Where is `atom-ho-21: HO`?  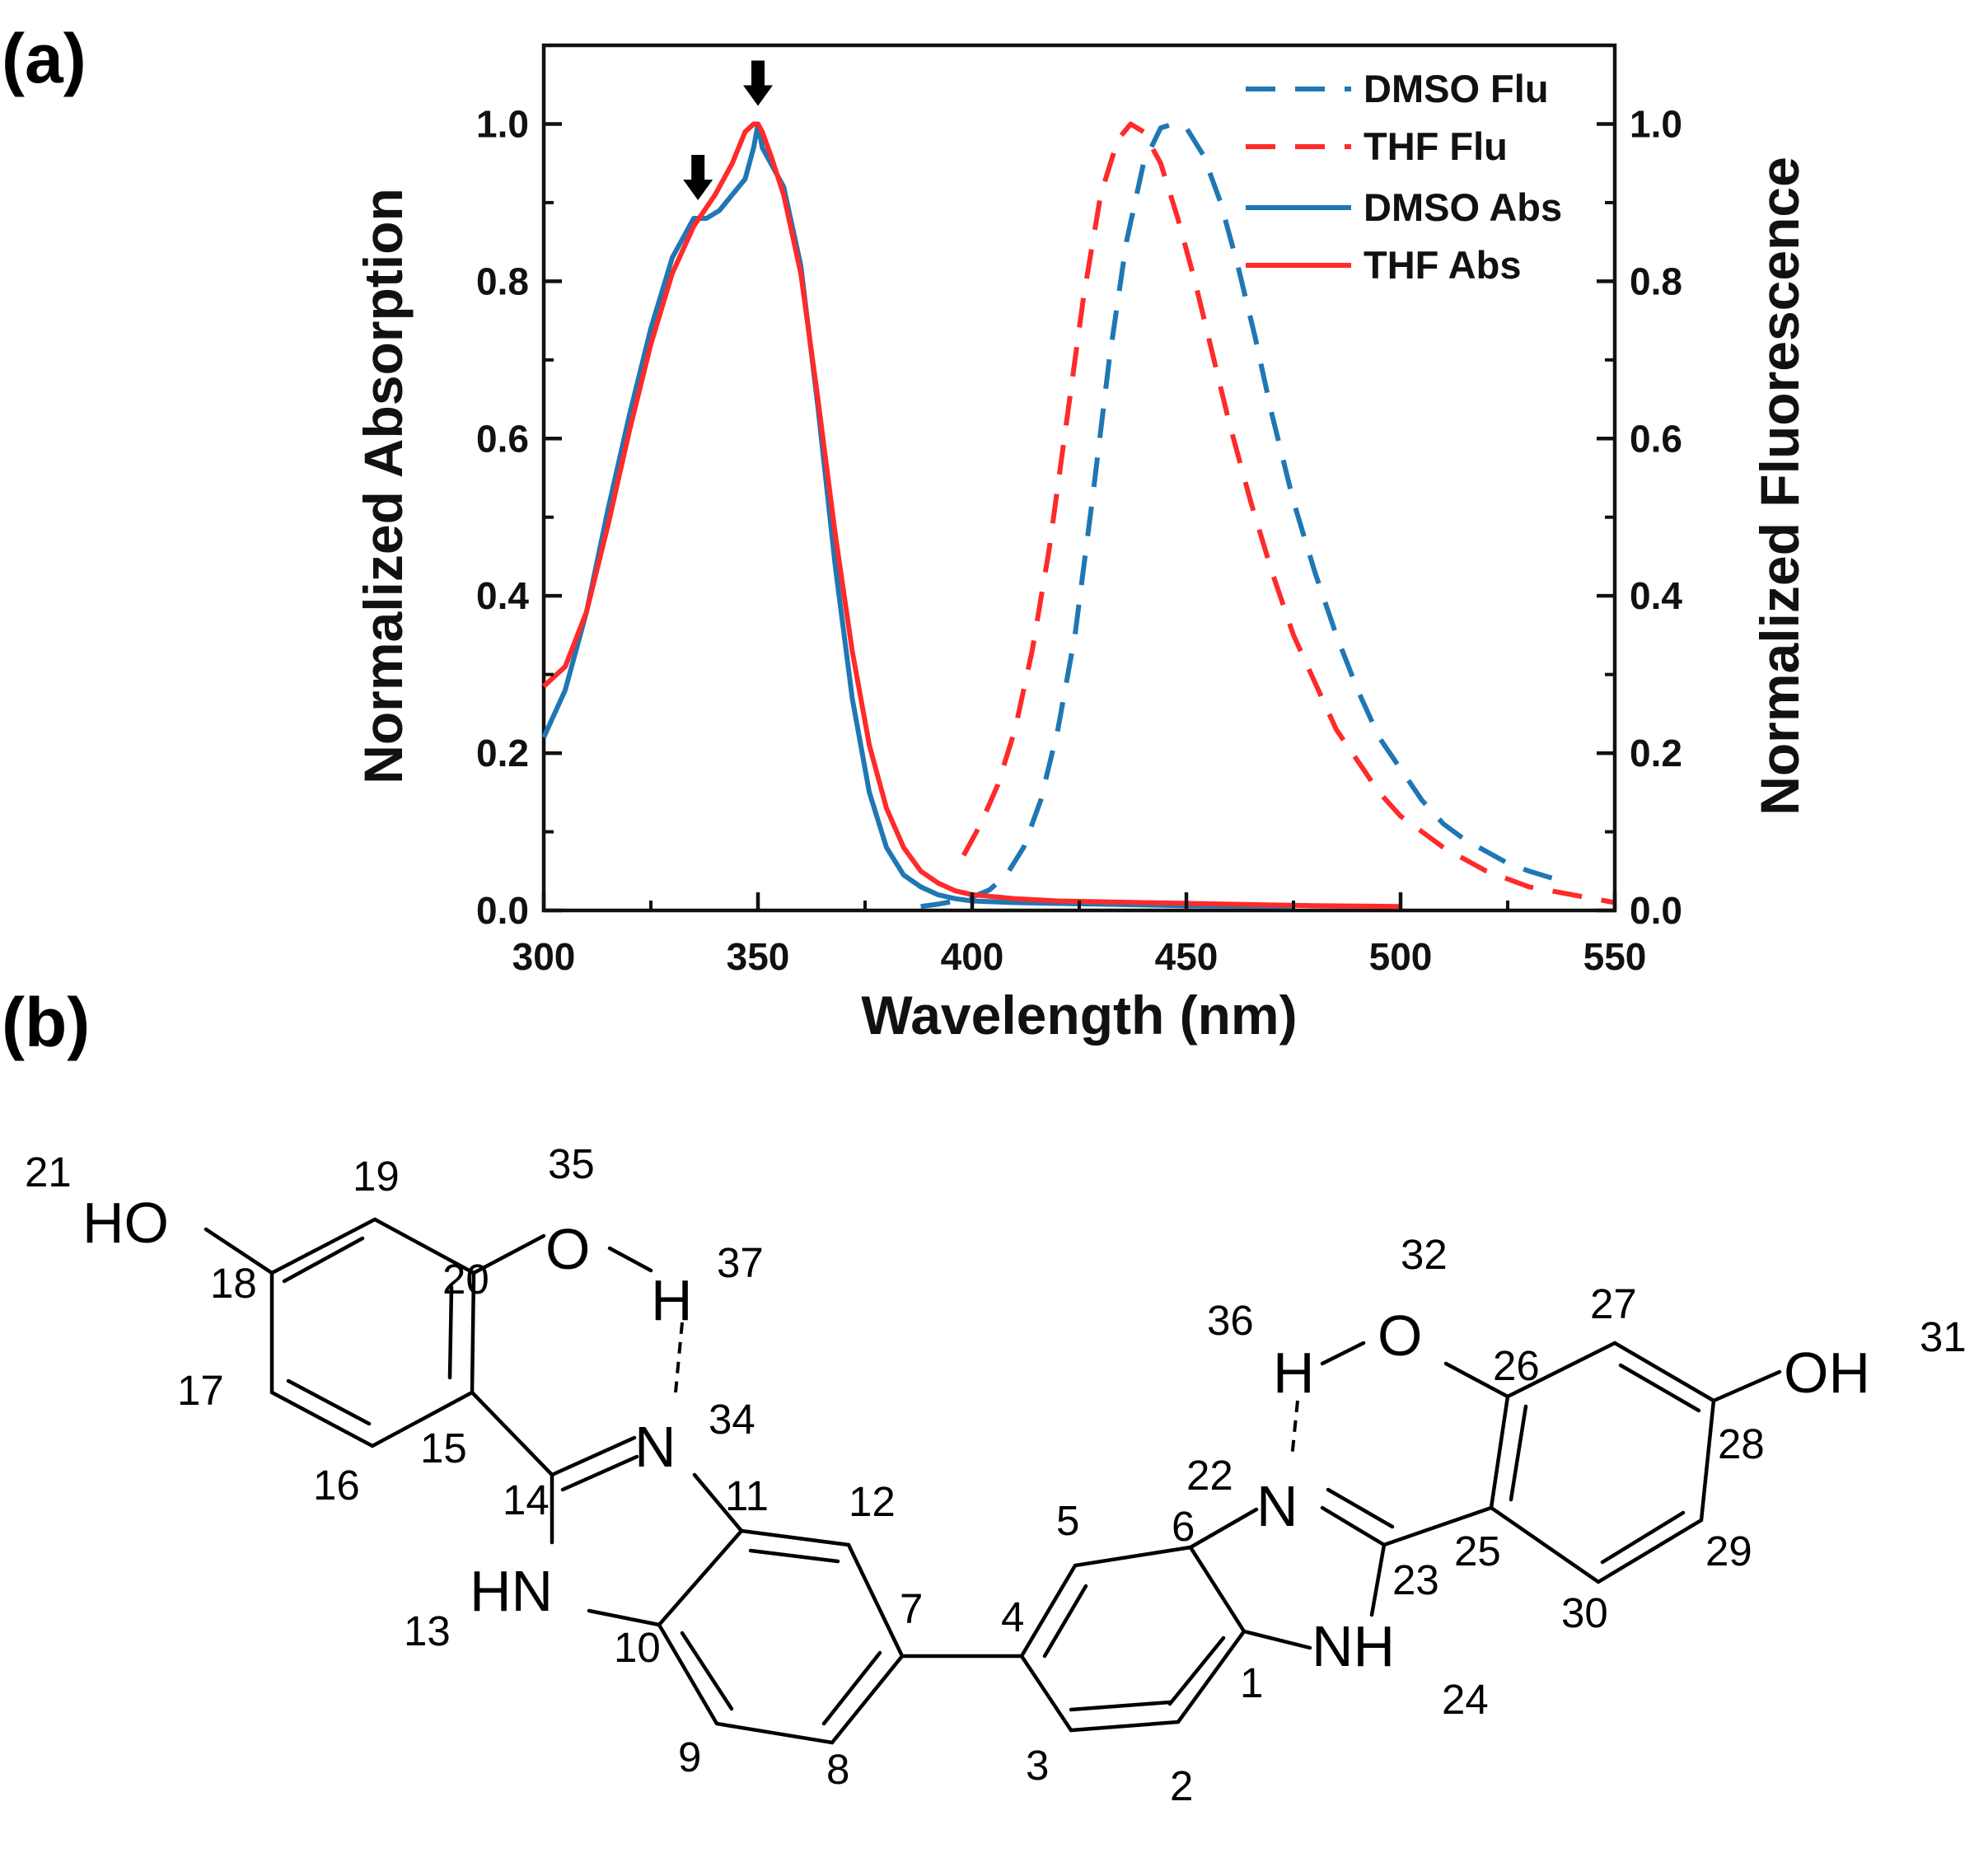 atom-ho-21: HO is located at coordinates (125, 1223).